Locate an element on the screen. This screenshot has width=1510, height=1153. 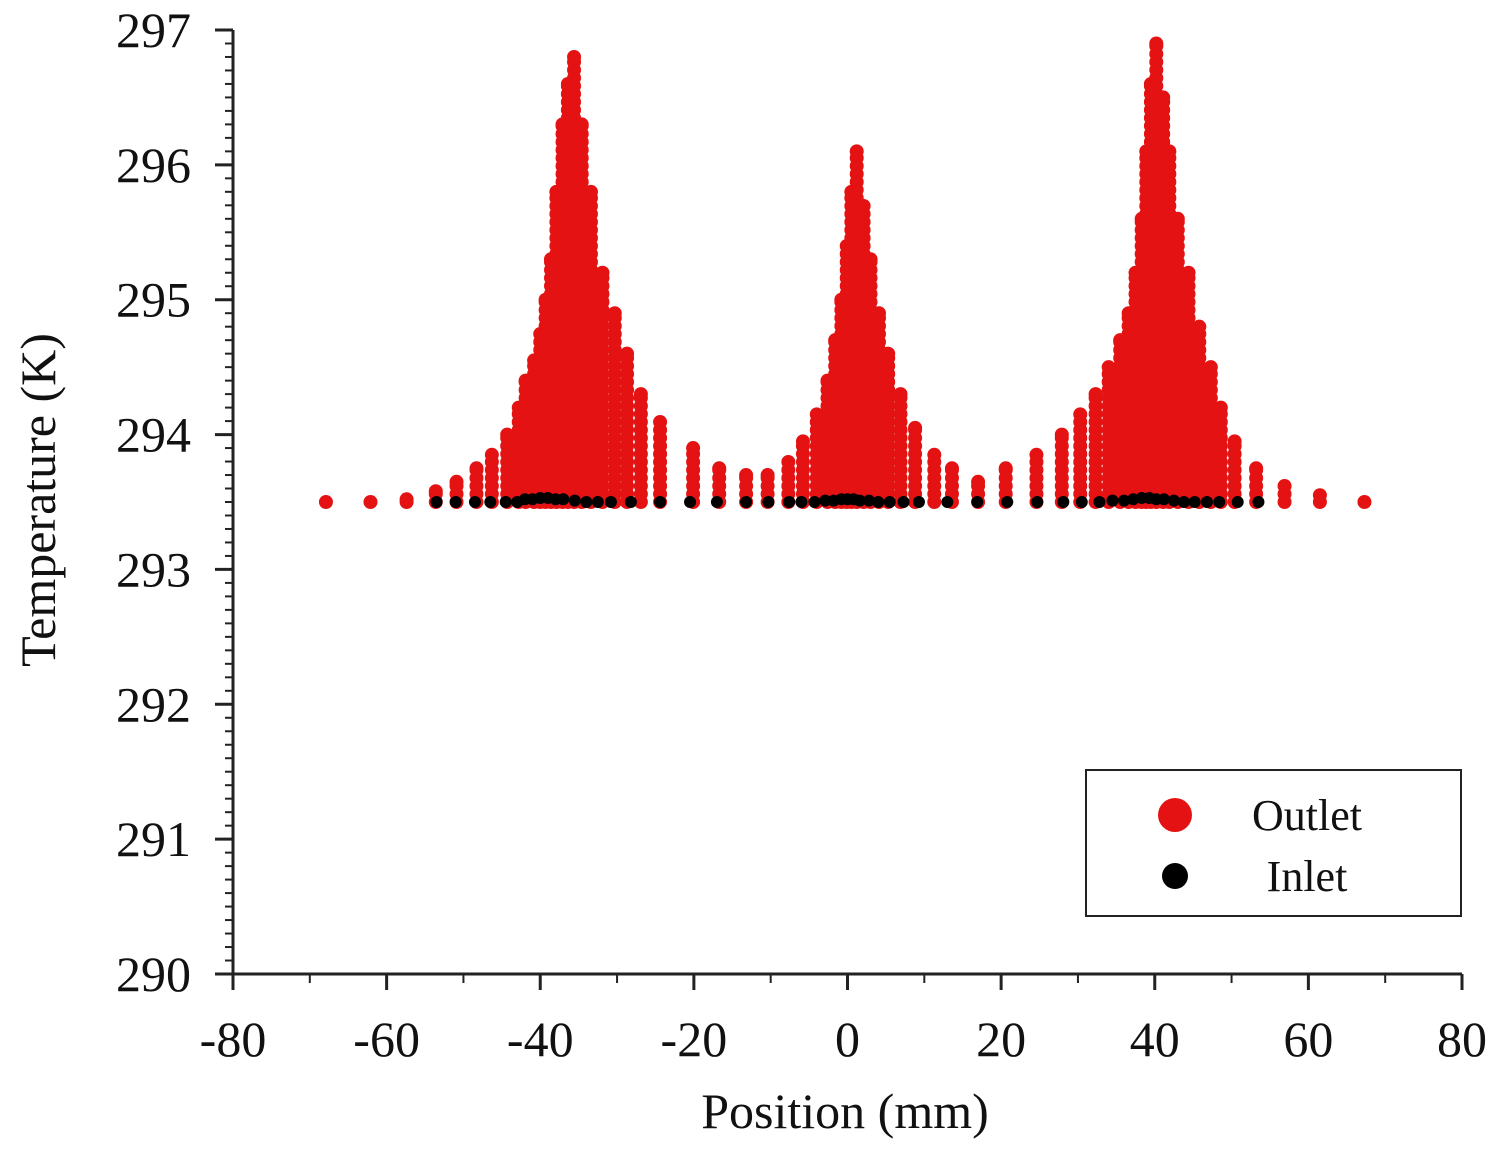
legend-inlet-label: Inlet is located at coordinates (1307, 876).